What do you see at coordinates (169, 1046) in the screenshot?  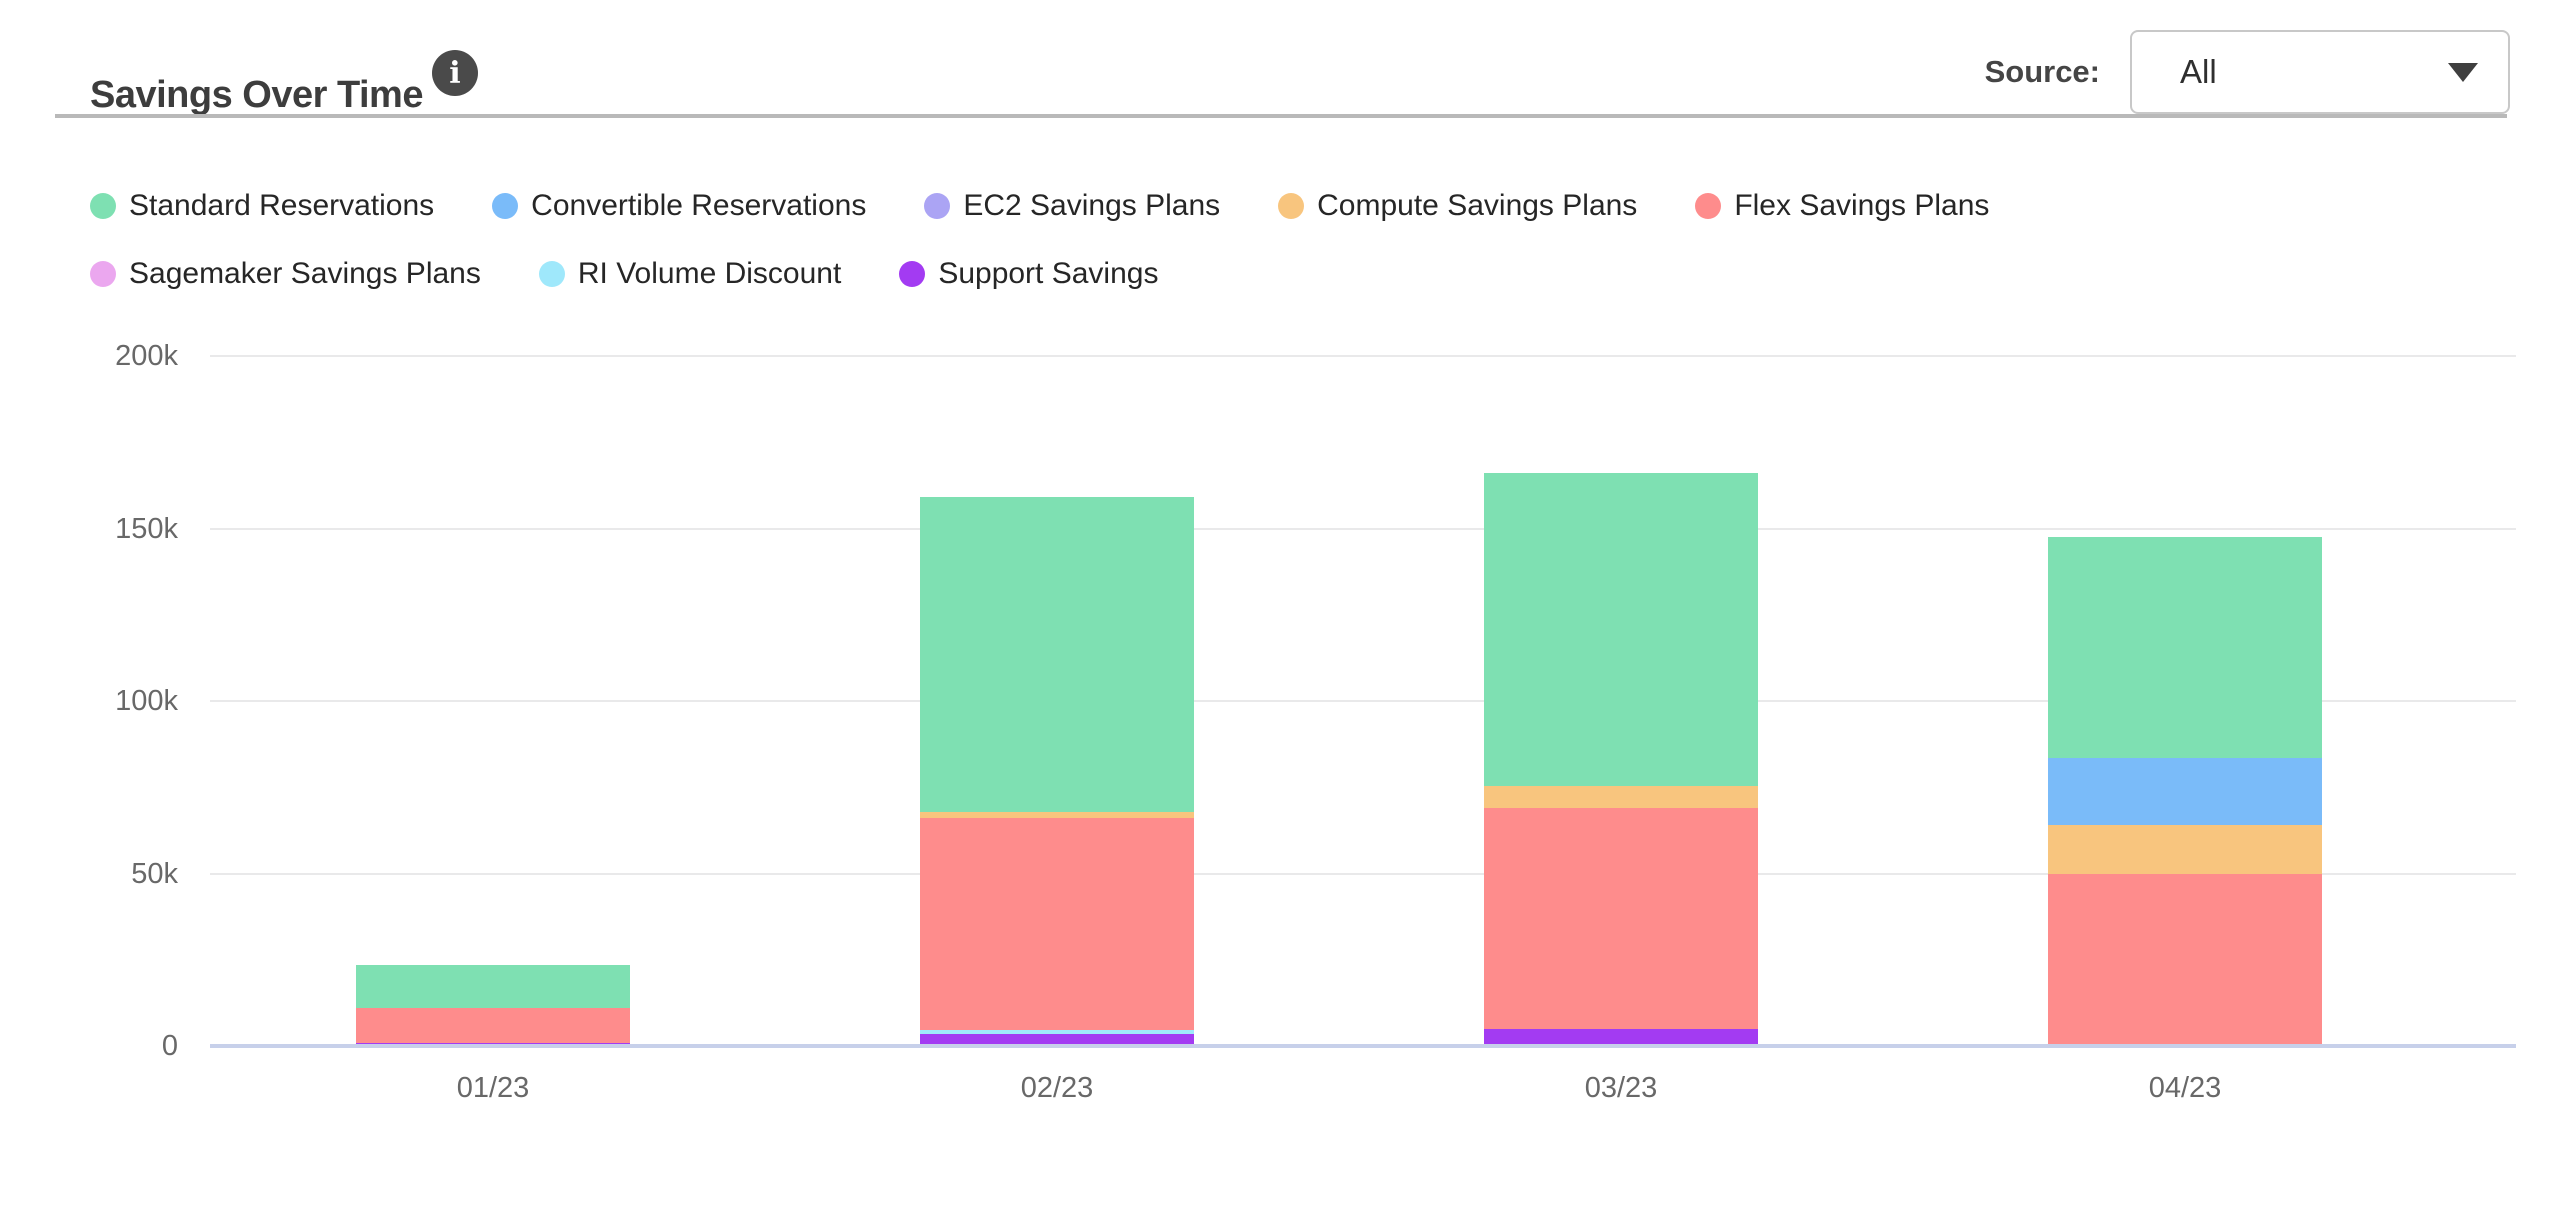 I see `y-tick-label-0: 0` at bounding box center [169, 1046].